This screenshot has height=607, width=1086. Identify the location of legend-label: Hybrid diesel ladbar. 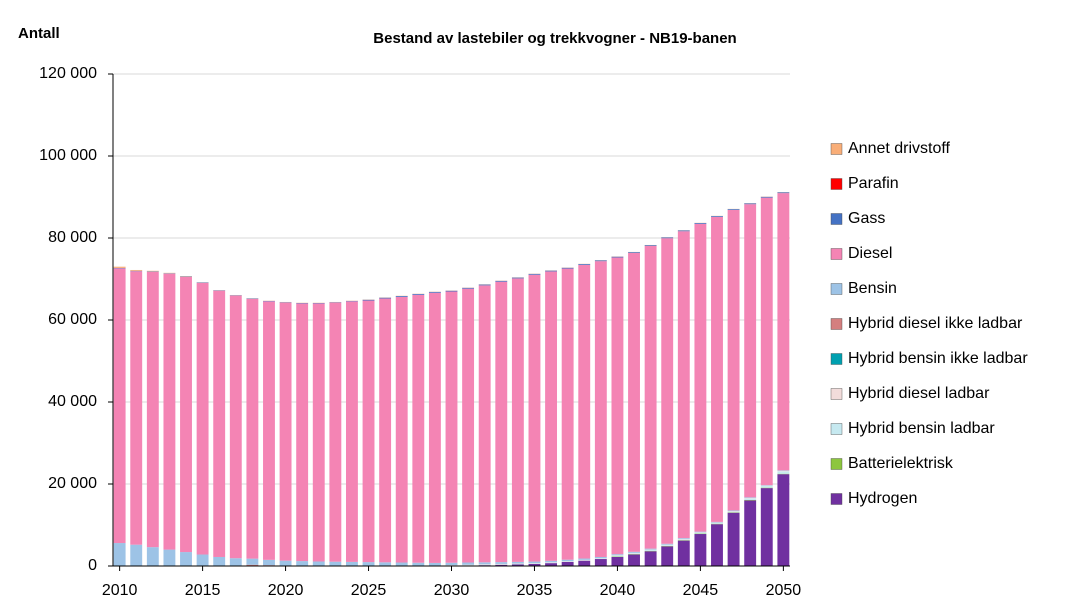
(919, 393).